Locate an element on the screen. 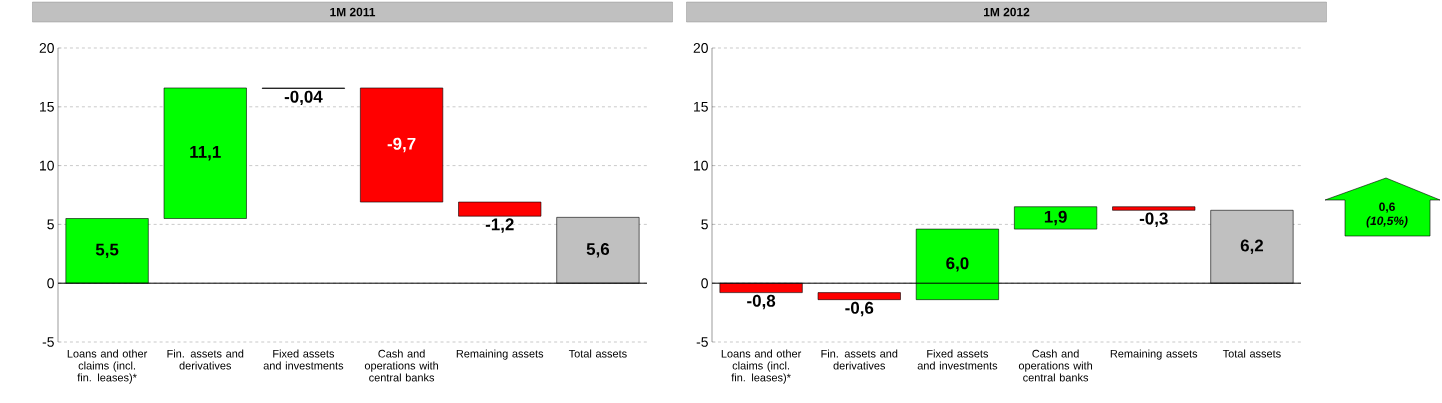 This screenshot has height=403, width=1442. data-label: -9,7 is located at coordinates (401, 145).